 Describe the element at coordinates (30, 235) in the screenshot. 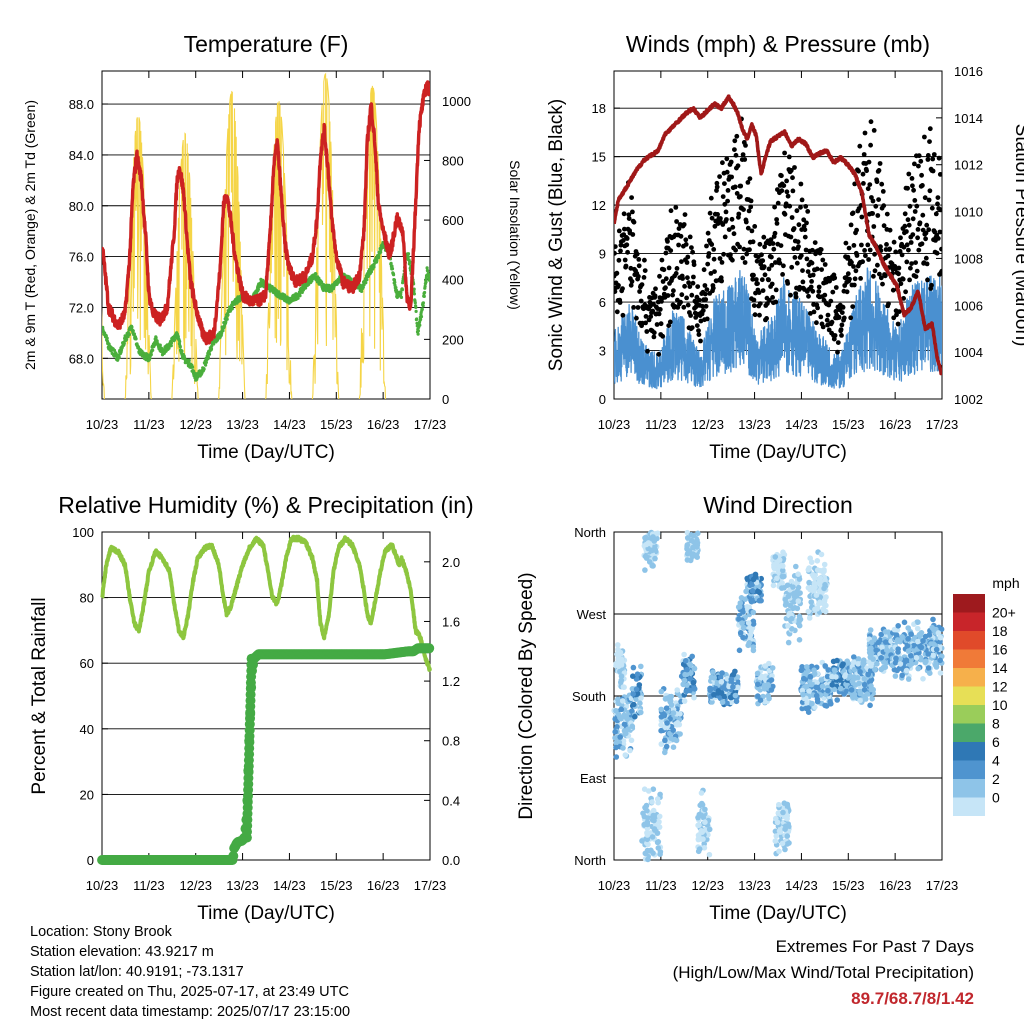

I see `temperature-ylabel: 2m & 9m T (Red, Orange) & 2m Td (Green)` at that location.